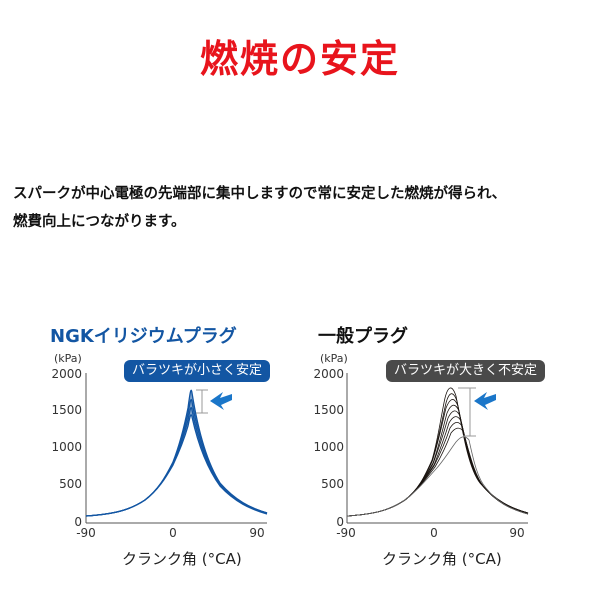  What do you see at coordinates (437, 452) in the screenshot?
I see `pressure-curves` at bounding box center [437, 452].